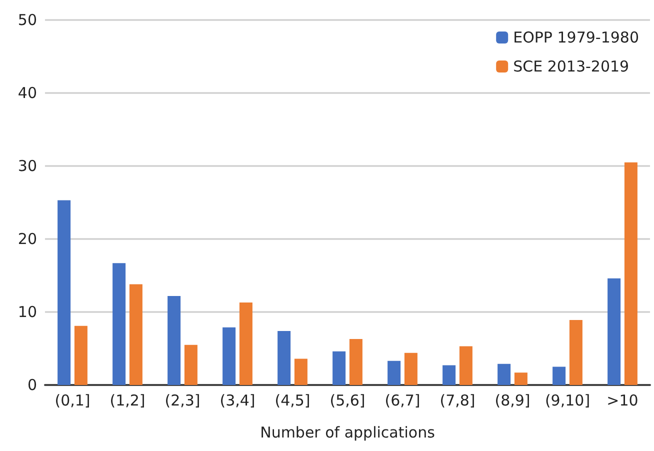 The image size is (654, 451). I want to click on y-tick-label: 10, so click(27, 312).